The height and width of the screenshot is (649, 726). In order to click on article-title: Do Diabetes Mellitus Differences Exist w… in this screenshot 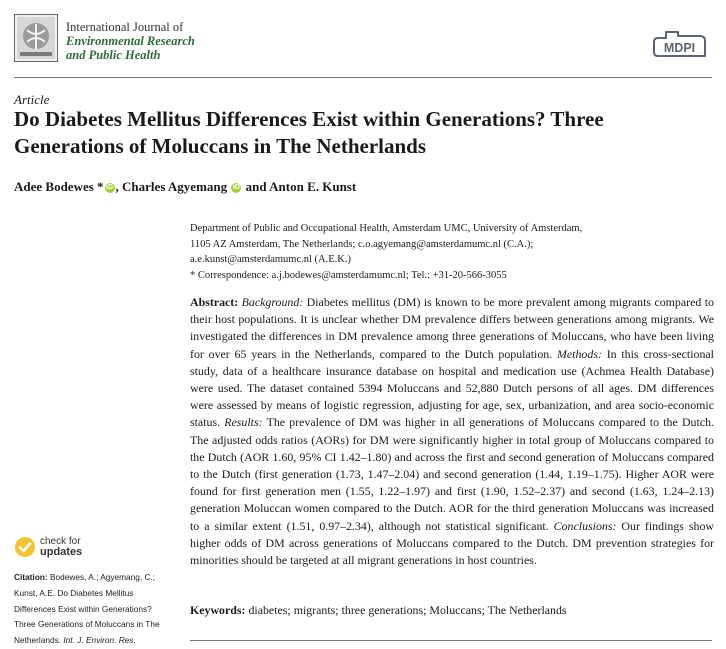, I will do `click(309, 132)`.